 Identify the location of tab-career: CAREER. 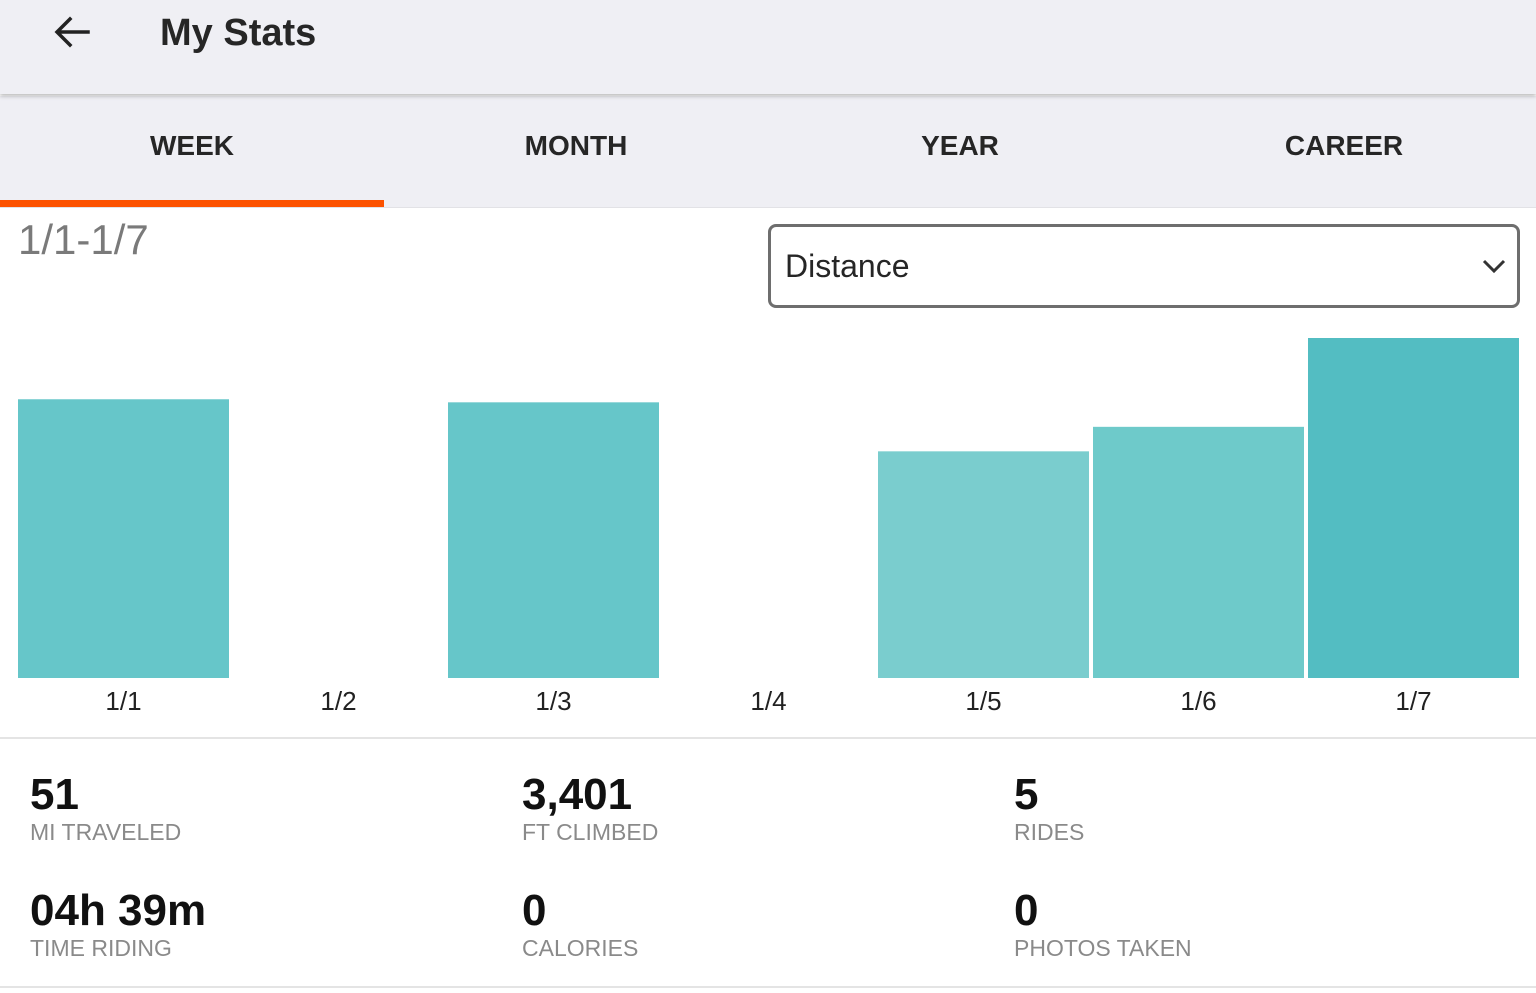
(1344, 151).